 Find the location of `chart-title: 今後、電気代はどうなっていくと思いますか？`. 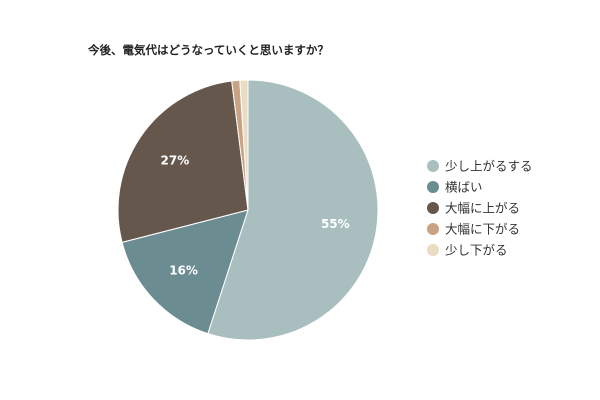

chart-title: 今後、電気代はどうなっていくと思いますか？ is located at coordinates (208, 50).